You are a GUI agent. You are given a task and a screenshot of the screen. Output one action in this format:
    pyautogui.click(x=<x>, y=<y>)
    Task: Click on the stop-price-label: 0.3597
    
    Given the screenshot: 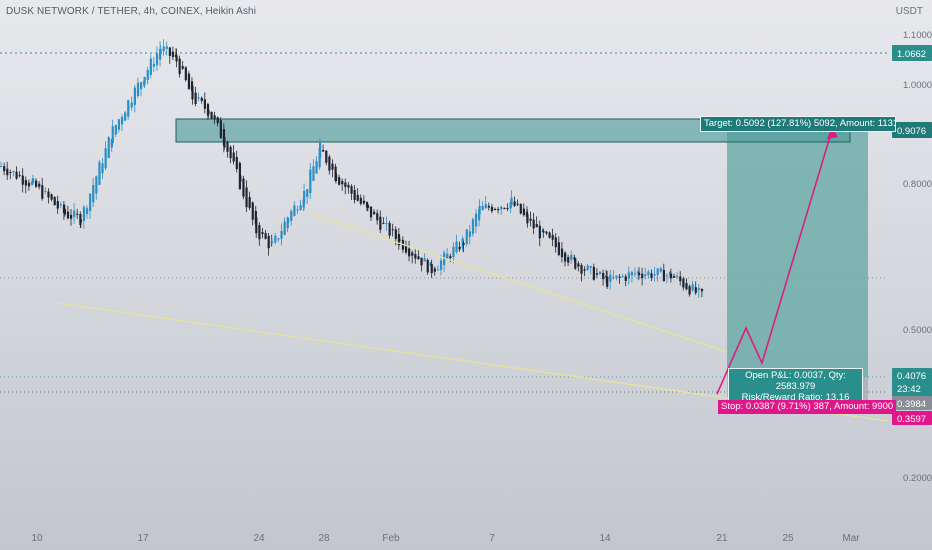 What is the action you would take?
    pyautogui.click(x=911, y=419)
    